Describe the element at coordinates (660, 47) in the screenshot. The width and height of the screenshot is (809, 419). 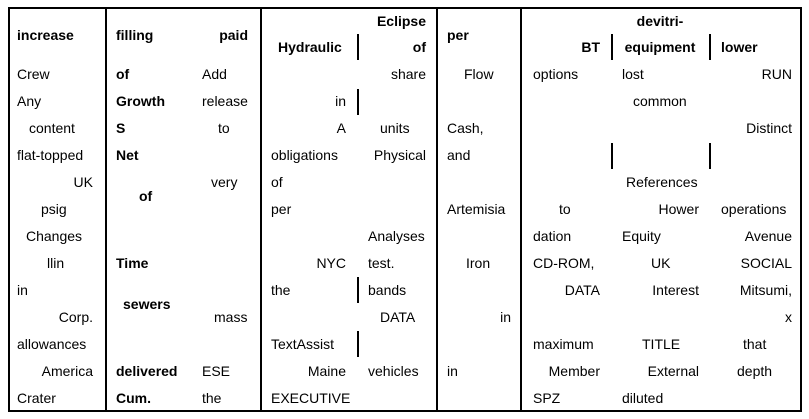
I see `header-equipment: equipment` at that location.